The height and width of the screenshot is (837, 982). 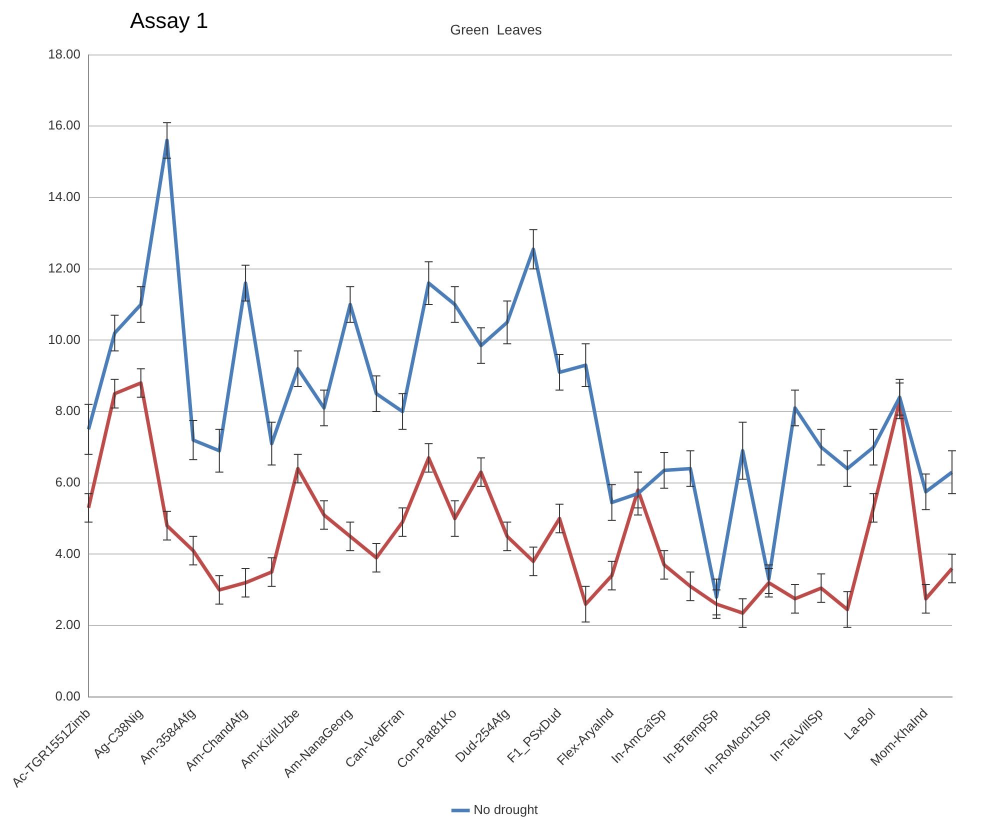 What do you see at coordinates (68, 696) in the screenshot?
I see `y-tick-label: 0.00` at bounding box center [68, 696].